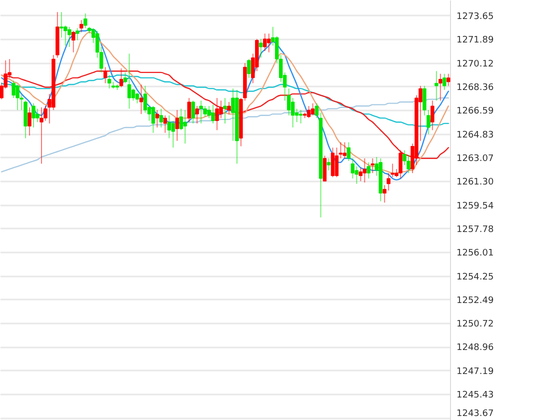  I want to click on y-tick-label: 1259.54, so click(475, 206).